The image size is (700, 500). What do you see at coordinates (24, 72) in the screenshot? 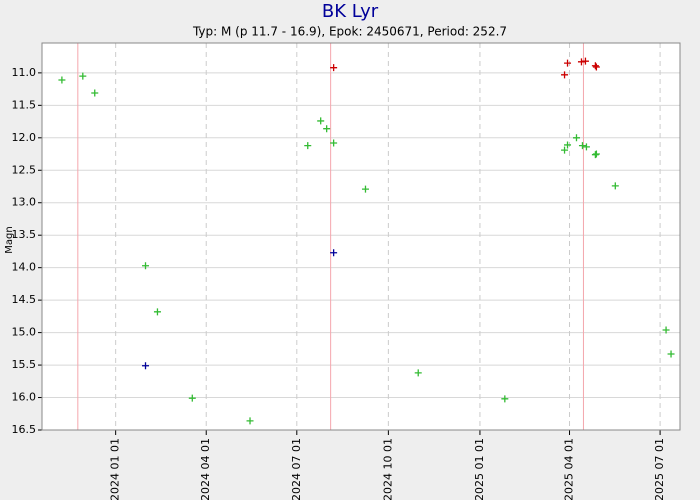
I see `y-tick-label: 11.0` at bounding box center [24, 72].